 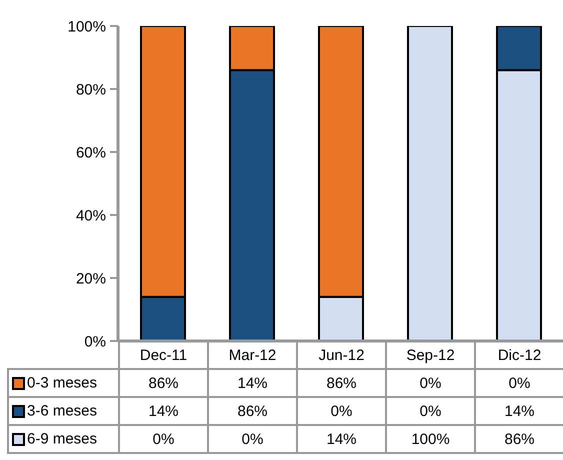 I want to click on legend-label: 3-6 meses, so click(x=62, y=411).